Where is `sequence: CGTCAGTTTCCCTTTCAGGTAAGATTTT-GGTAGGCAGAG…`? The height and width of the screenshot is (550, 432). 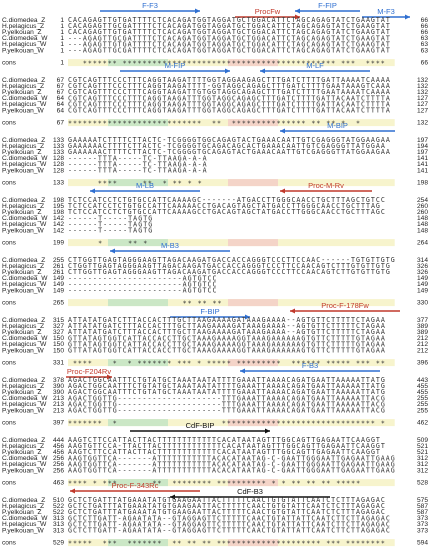 sequence: CGTCAGTTTCCCTTTCAGGTAAGATTTT-GGTAGGCAGAG… is located at coordinates (229, 86).